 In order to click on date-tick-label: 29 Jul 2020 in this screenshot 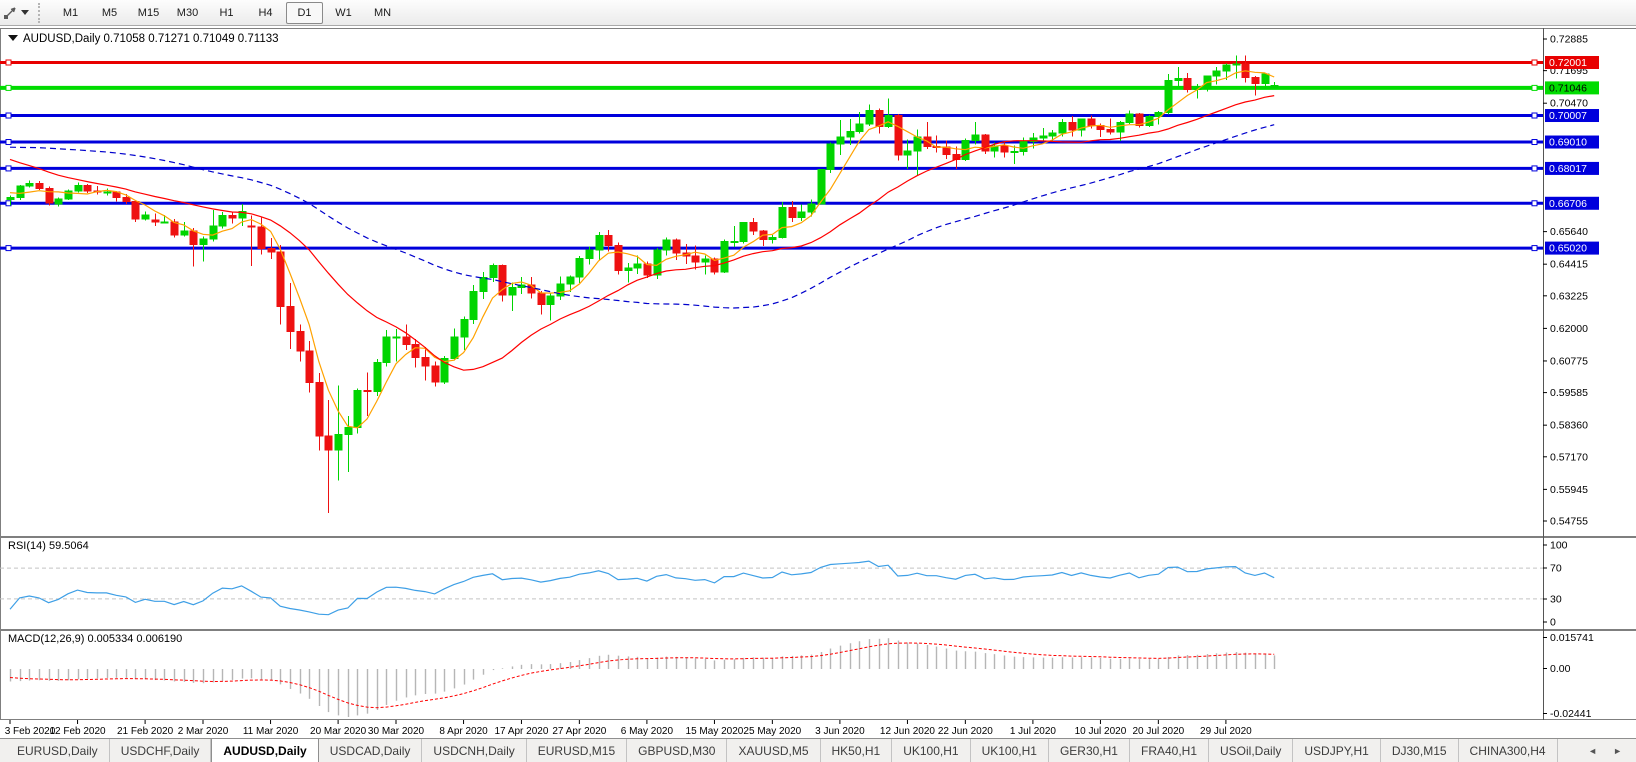, I will do `click(1226, 731)`.